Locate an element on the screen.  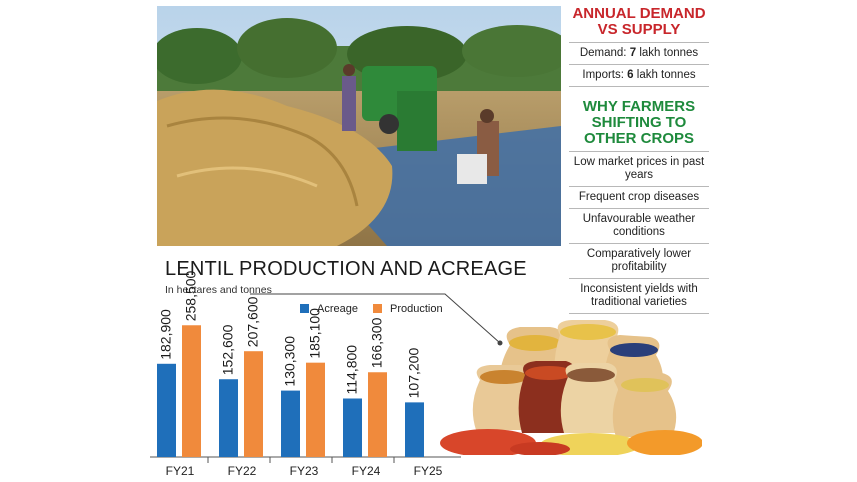
lentil-sacks-illustration is located at coordinates (571, 386).